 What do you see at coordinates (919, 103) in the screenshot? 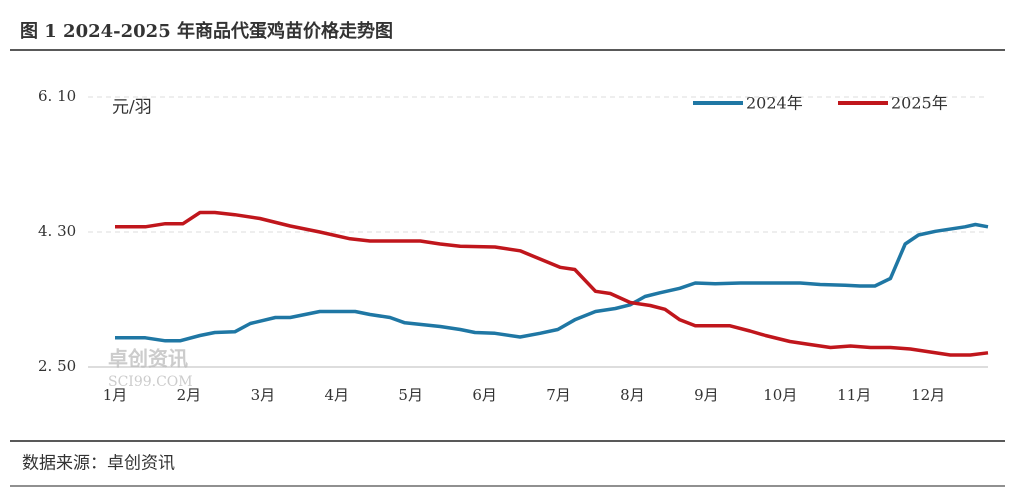
I see `legend-label: 2025年` at bounding box center [919, 103].